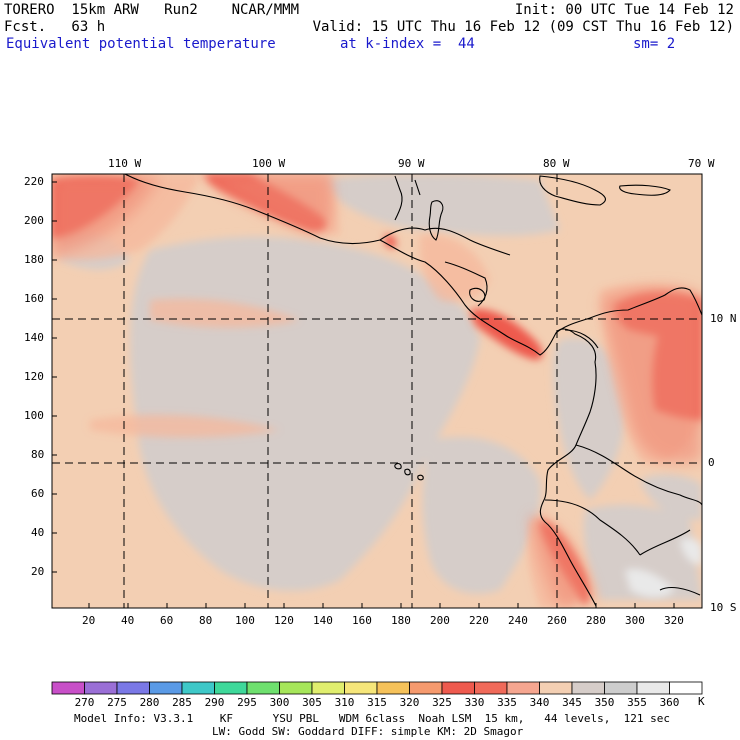  Describe the element at coordinates (182, 702) in the screenshot. I see `colorbar-tick-label: 285` at that location.